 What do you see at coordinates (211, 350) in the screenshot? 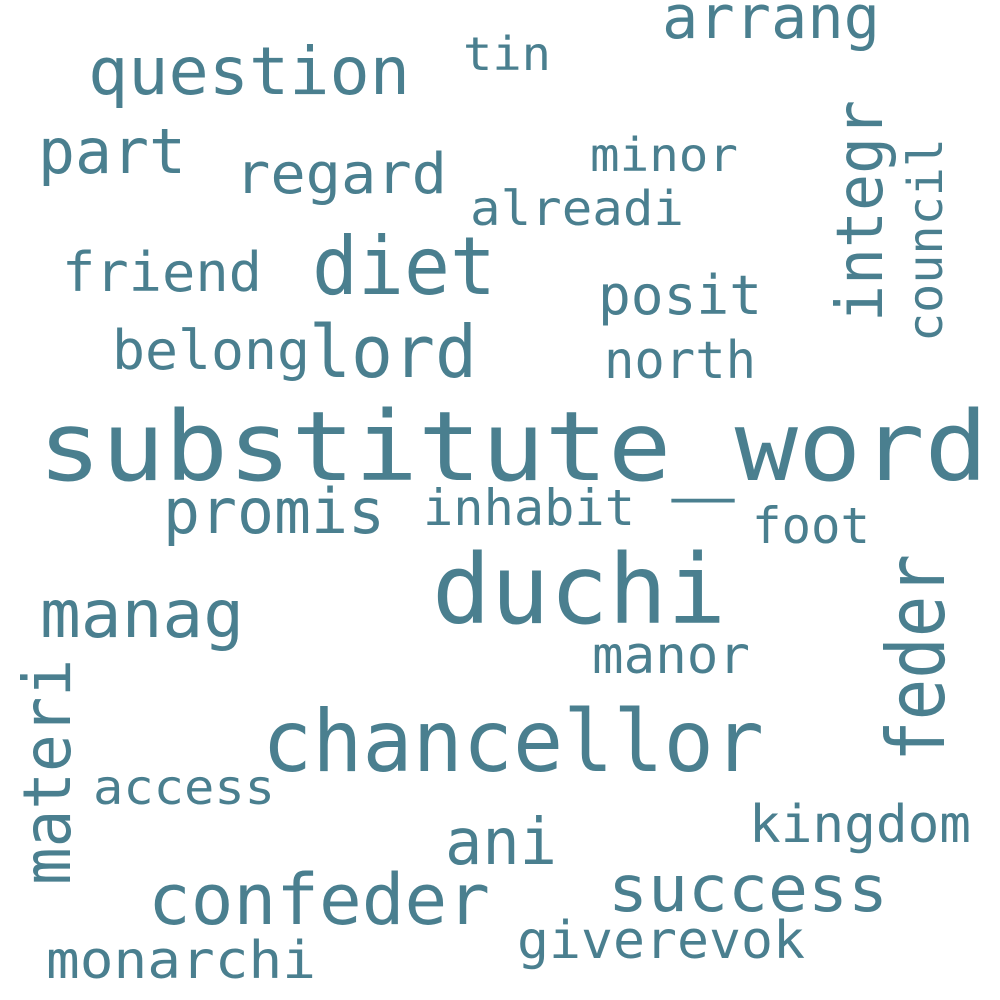
I see `word-belong: belong` at bounding box center [211, 350].